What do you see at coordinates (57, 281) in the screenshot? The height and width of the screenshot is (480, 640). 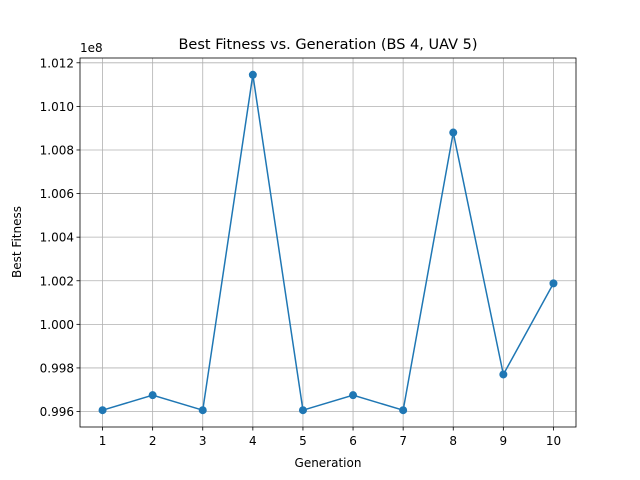 I see `y-tick-label: 1.002` at bounding box center [57, 281].